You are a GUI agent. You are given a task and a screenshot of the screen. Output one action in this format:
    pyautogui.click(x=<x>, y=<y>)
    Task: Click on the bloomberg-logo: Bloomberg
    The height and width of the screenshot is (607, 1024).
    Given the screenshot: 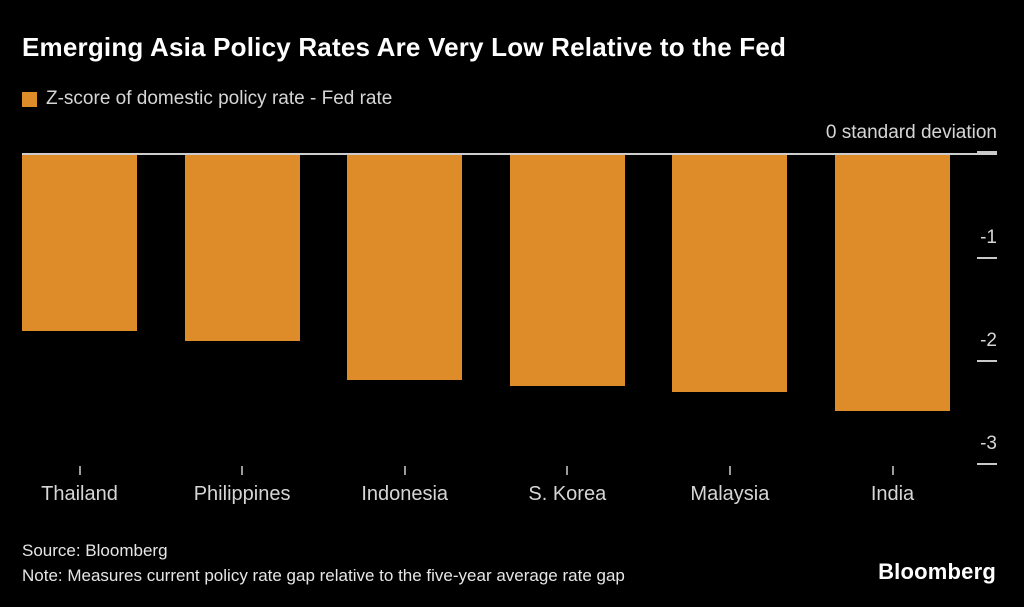 What is the action you would take?
    pyautogui.click(x=937, y=571)
    